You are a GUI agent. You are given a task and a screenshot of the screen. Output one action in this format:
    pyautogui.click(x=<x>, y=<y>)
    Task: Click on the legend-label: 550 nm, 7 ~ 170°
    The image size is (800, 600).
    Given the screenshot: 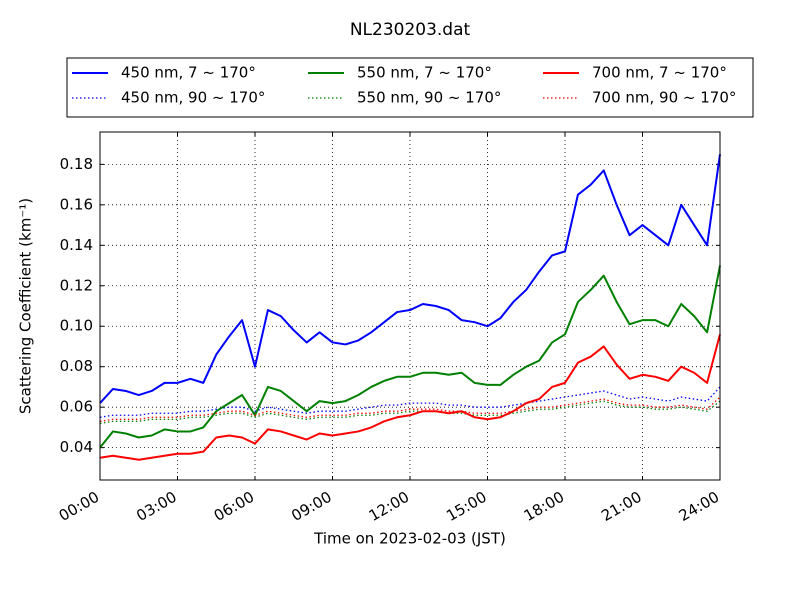 What is the action you would take?
    pyautogui.click(x=424, y=73)
    